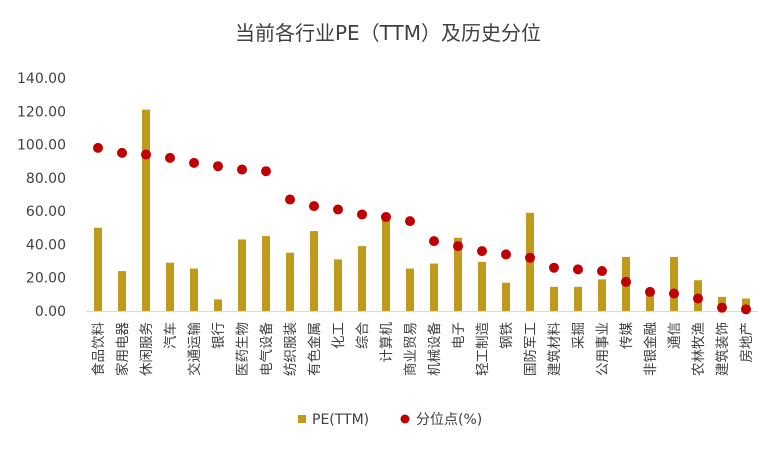 The height and width of the screenshot is (450, 776). What do you see at coordinates (363, 335) in the screenshot?
I see `x-category-label: 综合` at bounding box center [363, 335].